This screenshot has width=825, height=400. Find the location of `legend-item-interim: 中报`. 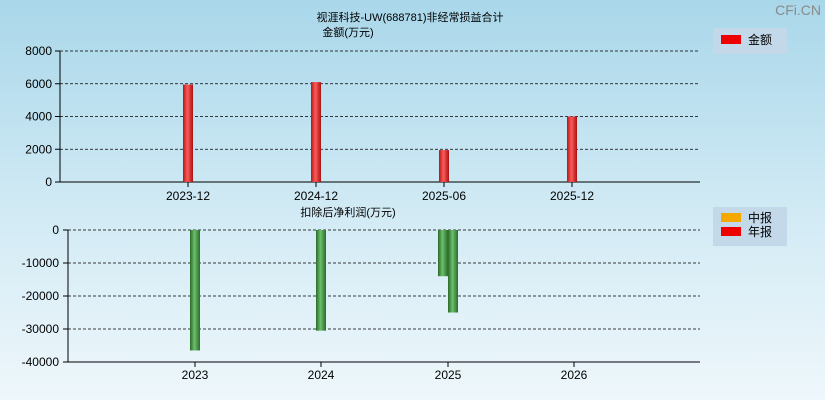

legend-item-interim: 中报 is located at coordinates (750, 217).